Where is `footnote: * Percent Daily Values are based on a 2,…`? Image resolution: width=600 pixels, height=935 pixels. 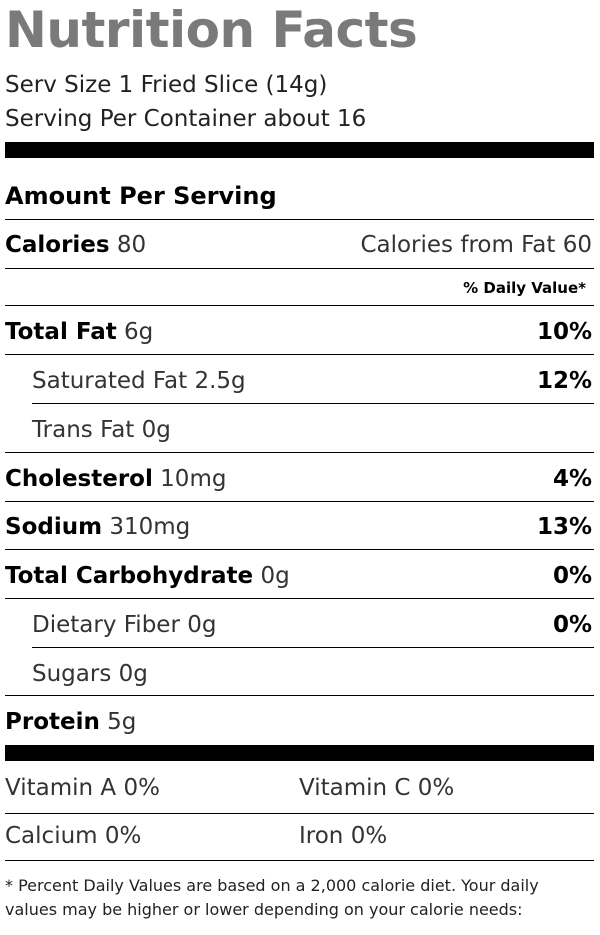
footnote: * Percent Daily Values are based on a 2,… is located at coordinates (272, 897).